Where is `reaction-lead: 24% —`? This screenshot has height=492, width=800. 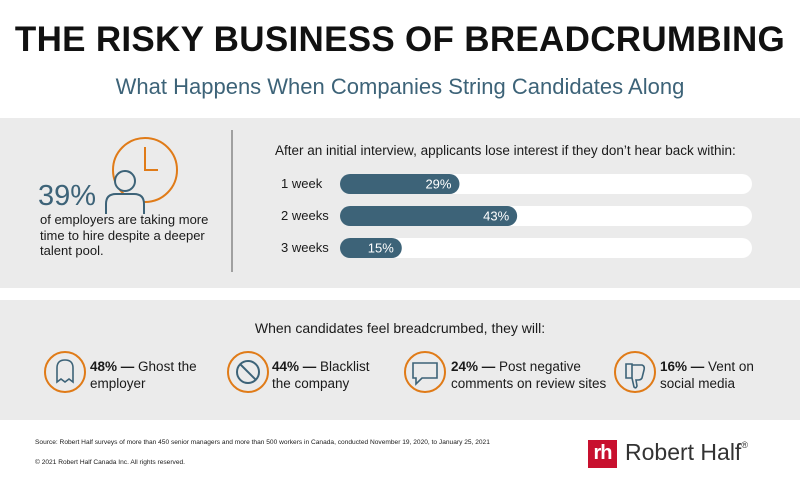 reaction-lead: 24% — is located at coordinates (473, 366).